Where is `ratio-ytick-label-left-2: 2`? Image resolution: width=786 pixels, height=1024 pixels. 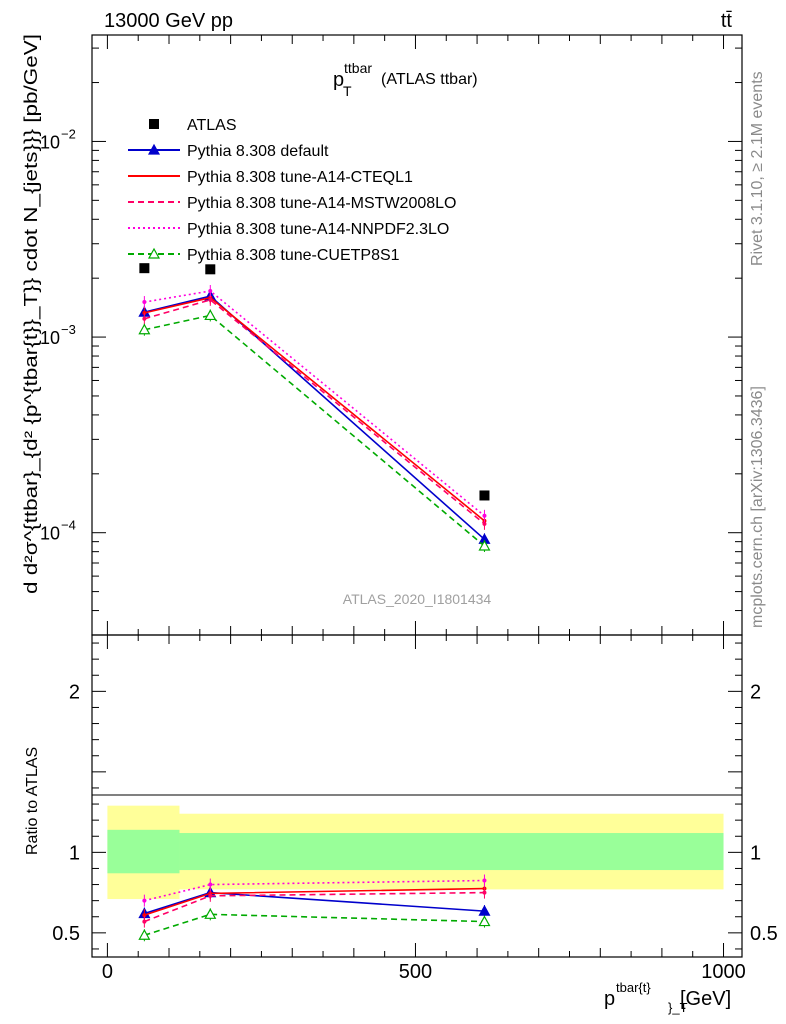 ratio-ytick-label-left-2: 2 is located at coordinates (74, 692).